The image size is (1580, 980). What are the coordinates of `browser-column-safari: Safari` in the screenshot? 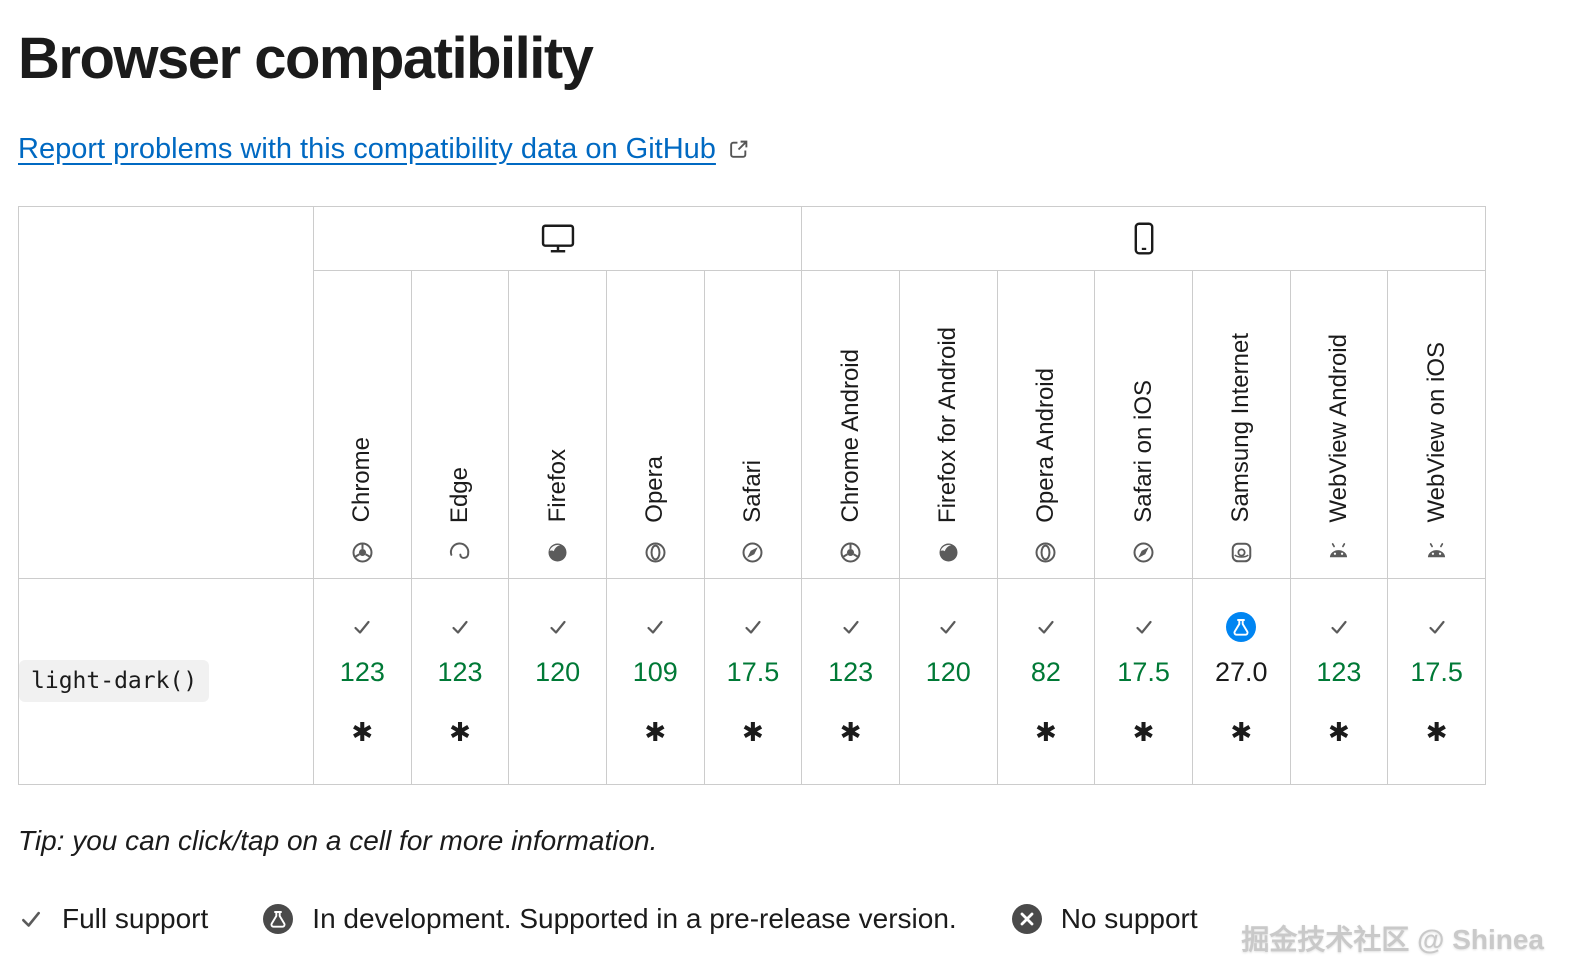 It's located at (753, 424).